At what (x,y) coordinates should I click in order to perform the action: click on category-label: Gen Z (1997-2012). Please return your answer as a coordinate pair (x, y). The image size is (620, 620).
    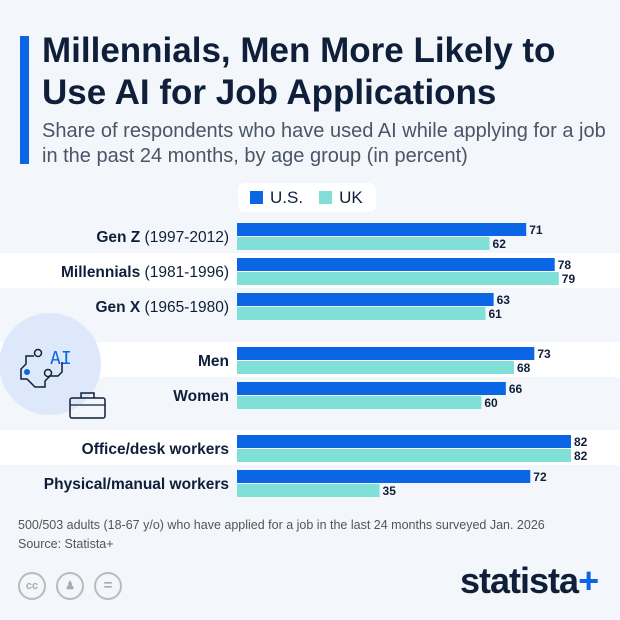
    Looking at the image, I should click on (162, 237).